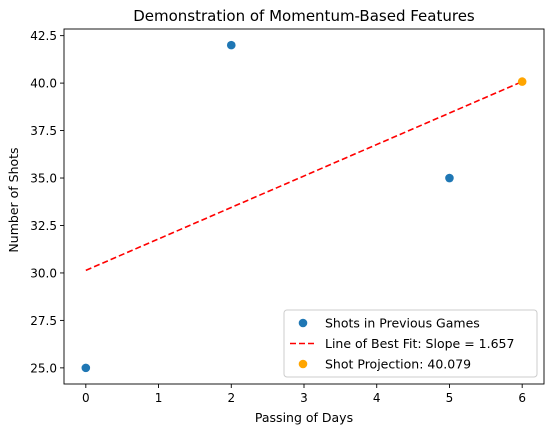 This screenshot has width=550, height=433. I want to click on y-tick-label: 32.5, so click(43, 226).